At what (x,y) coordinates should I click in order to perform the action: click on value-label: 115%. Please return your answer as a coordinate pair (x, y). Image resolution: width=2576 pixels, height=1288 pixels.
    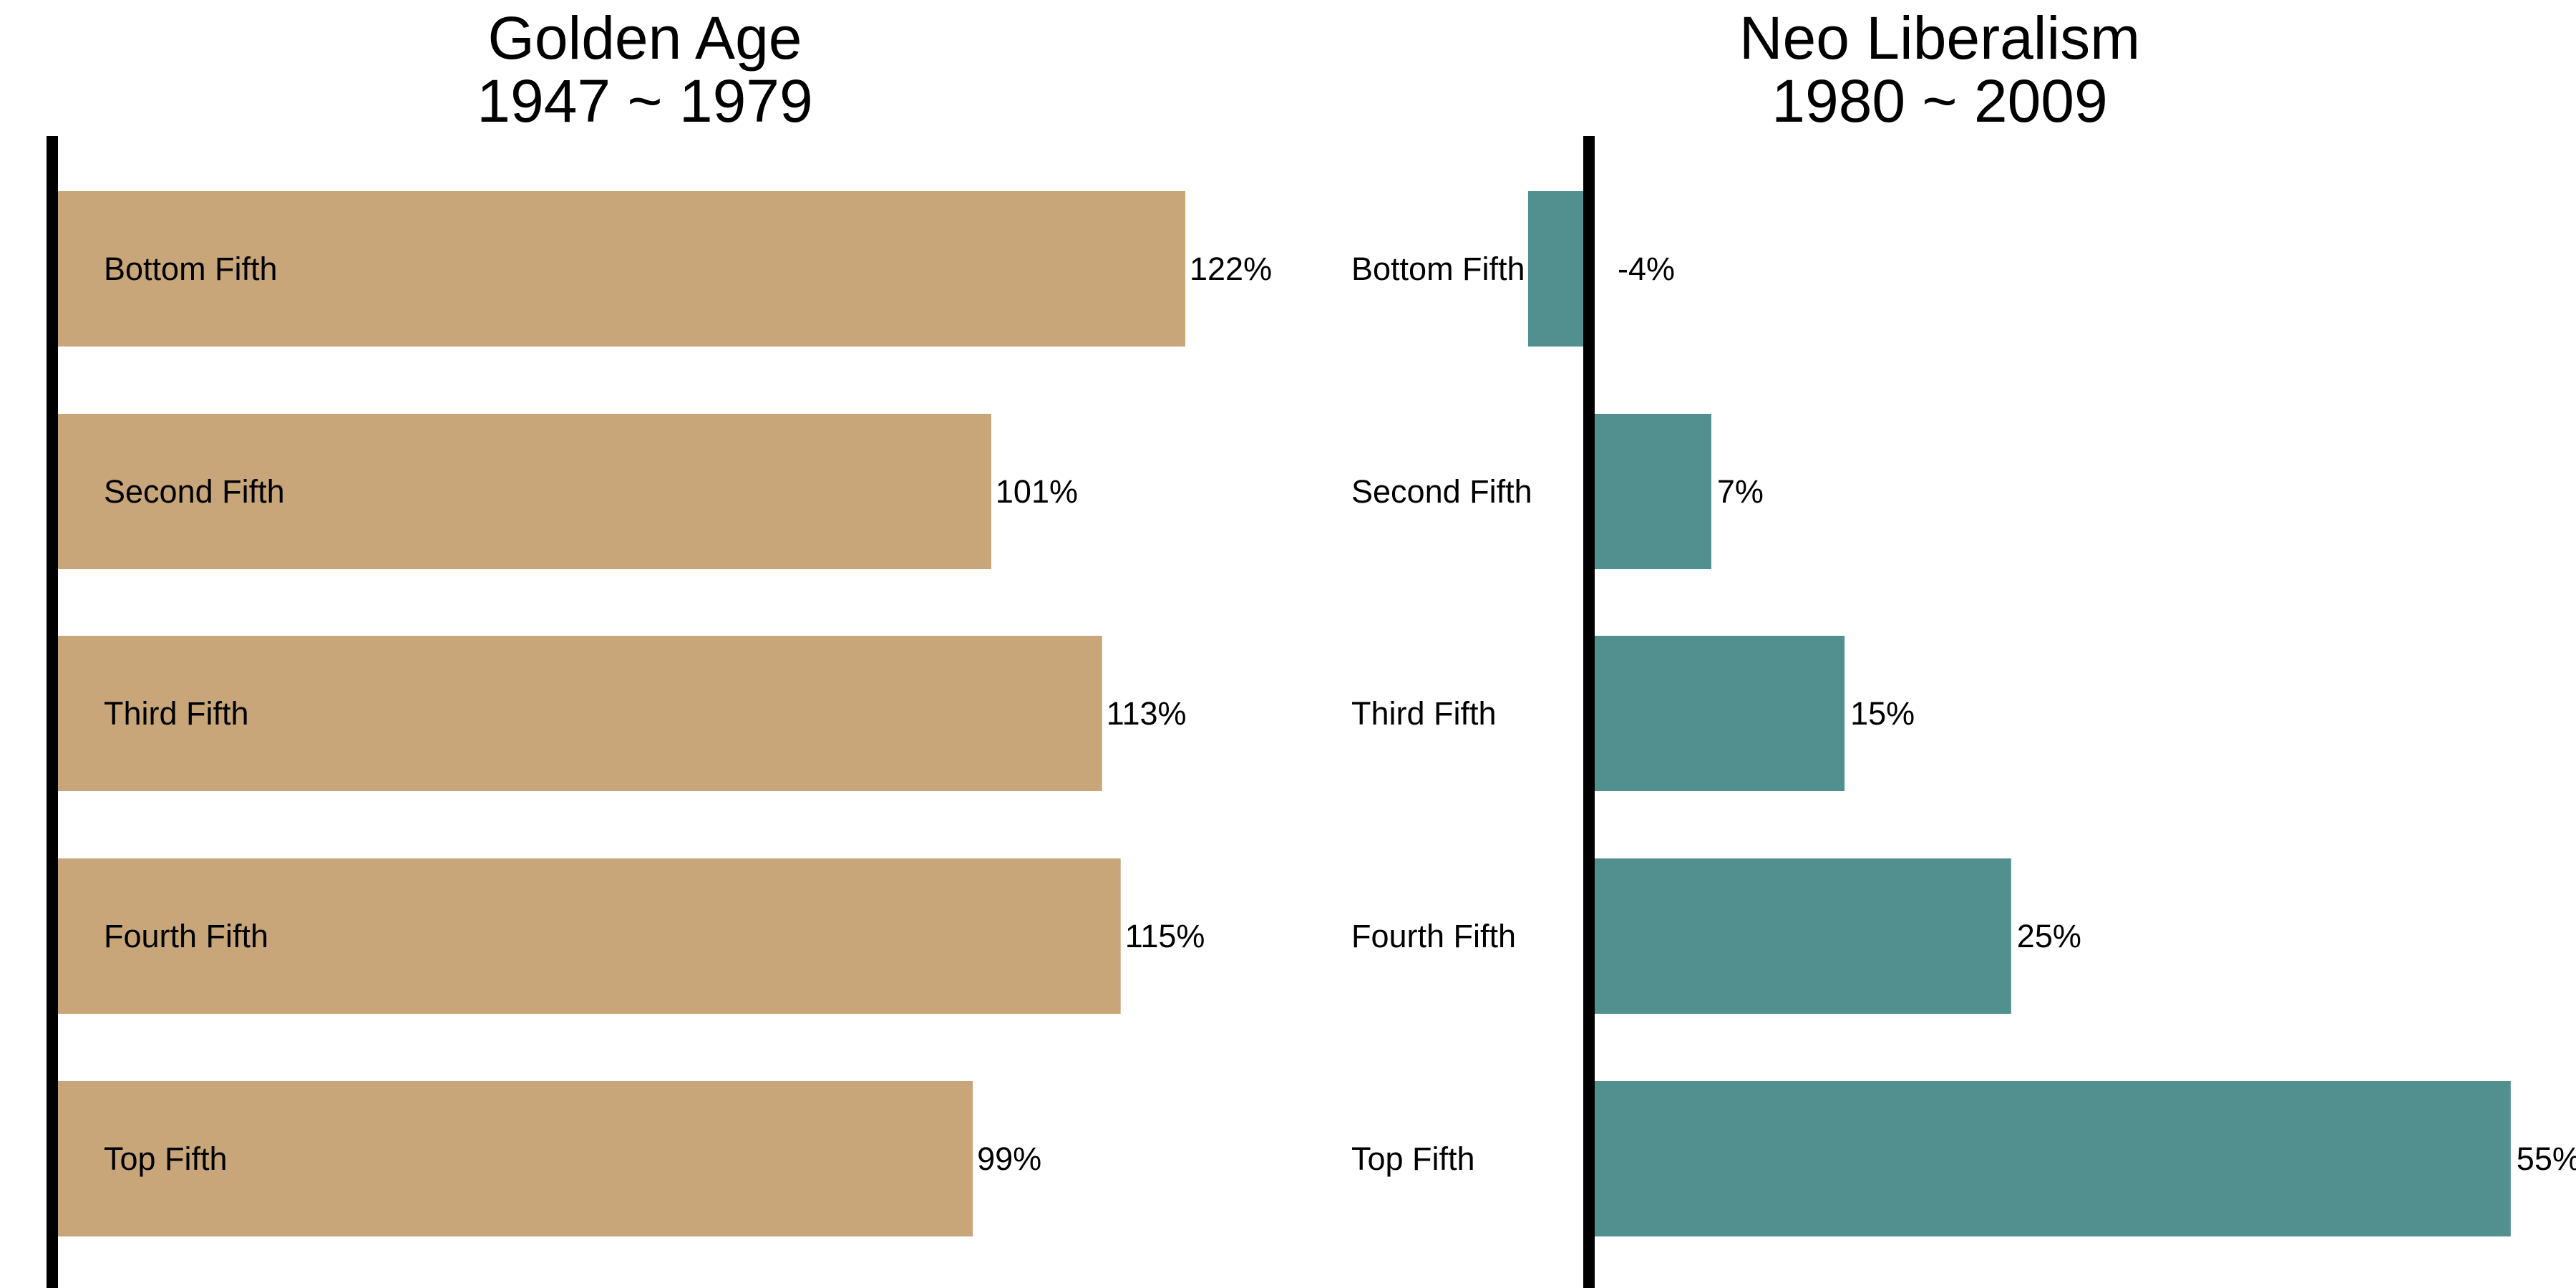
    Looking at the image, I should click on (1165, 936).